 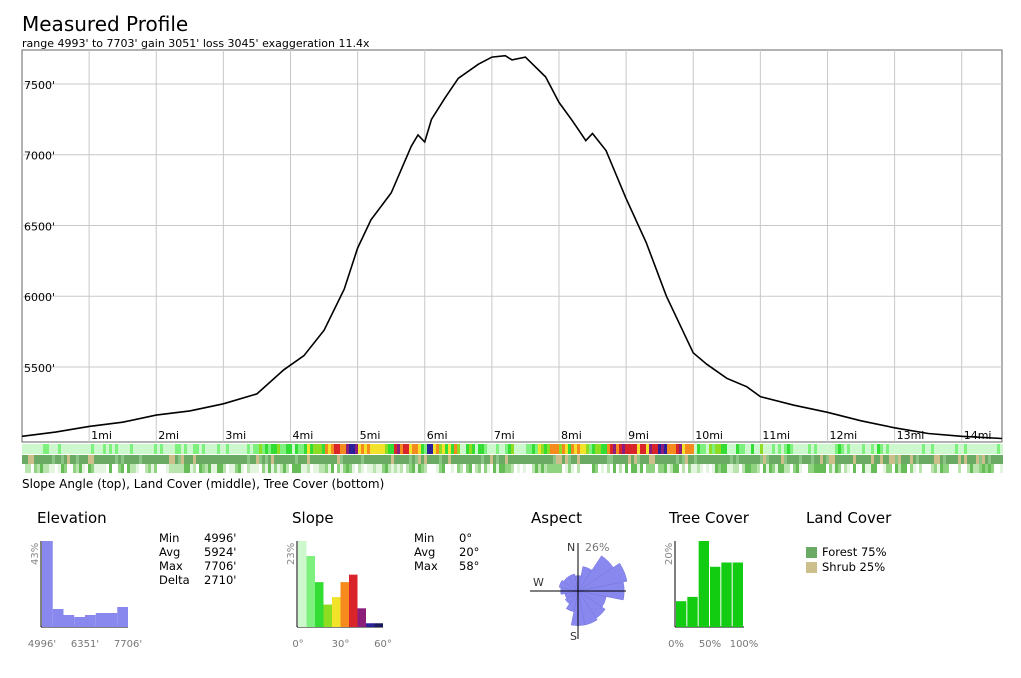 What do you see at coordinates (302, 435) in the screenshot?
I see `x-tick-label: 4mi` at bounding box center [302, 435].